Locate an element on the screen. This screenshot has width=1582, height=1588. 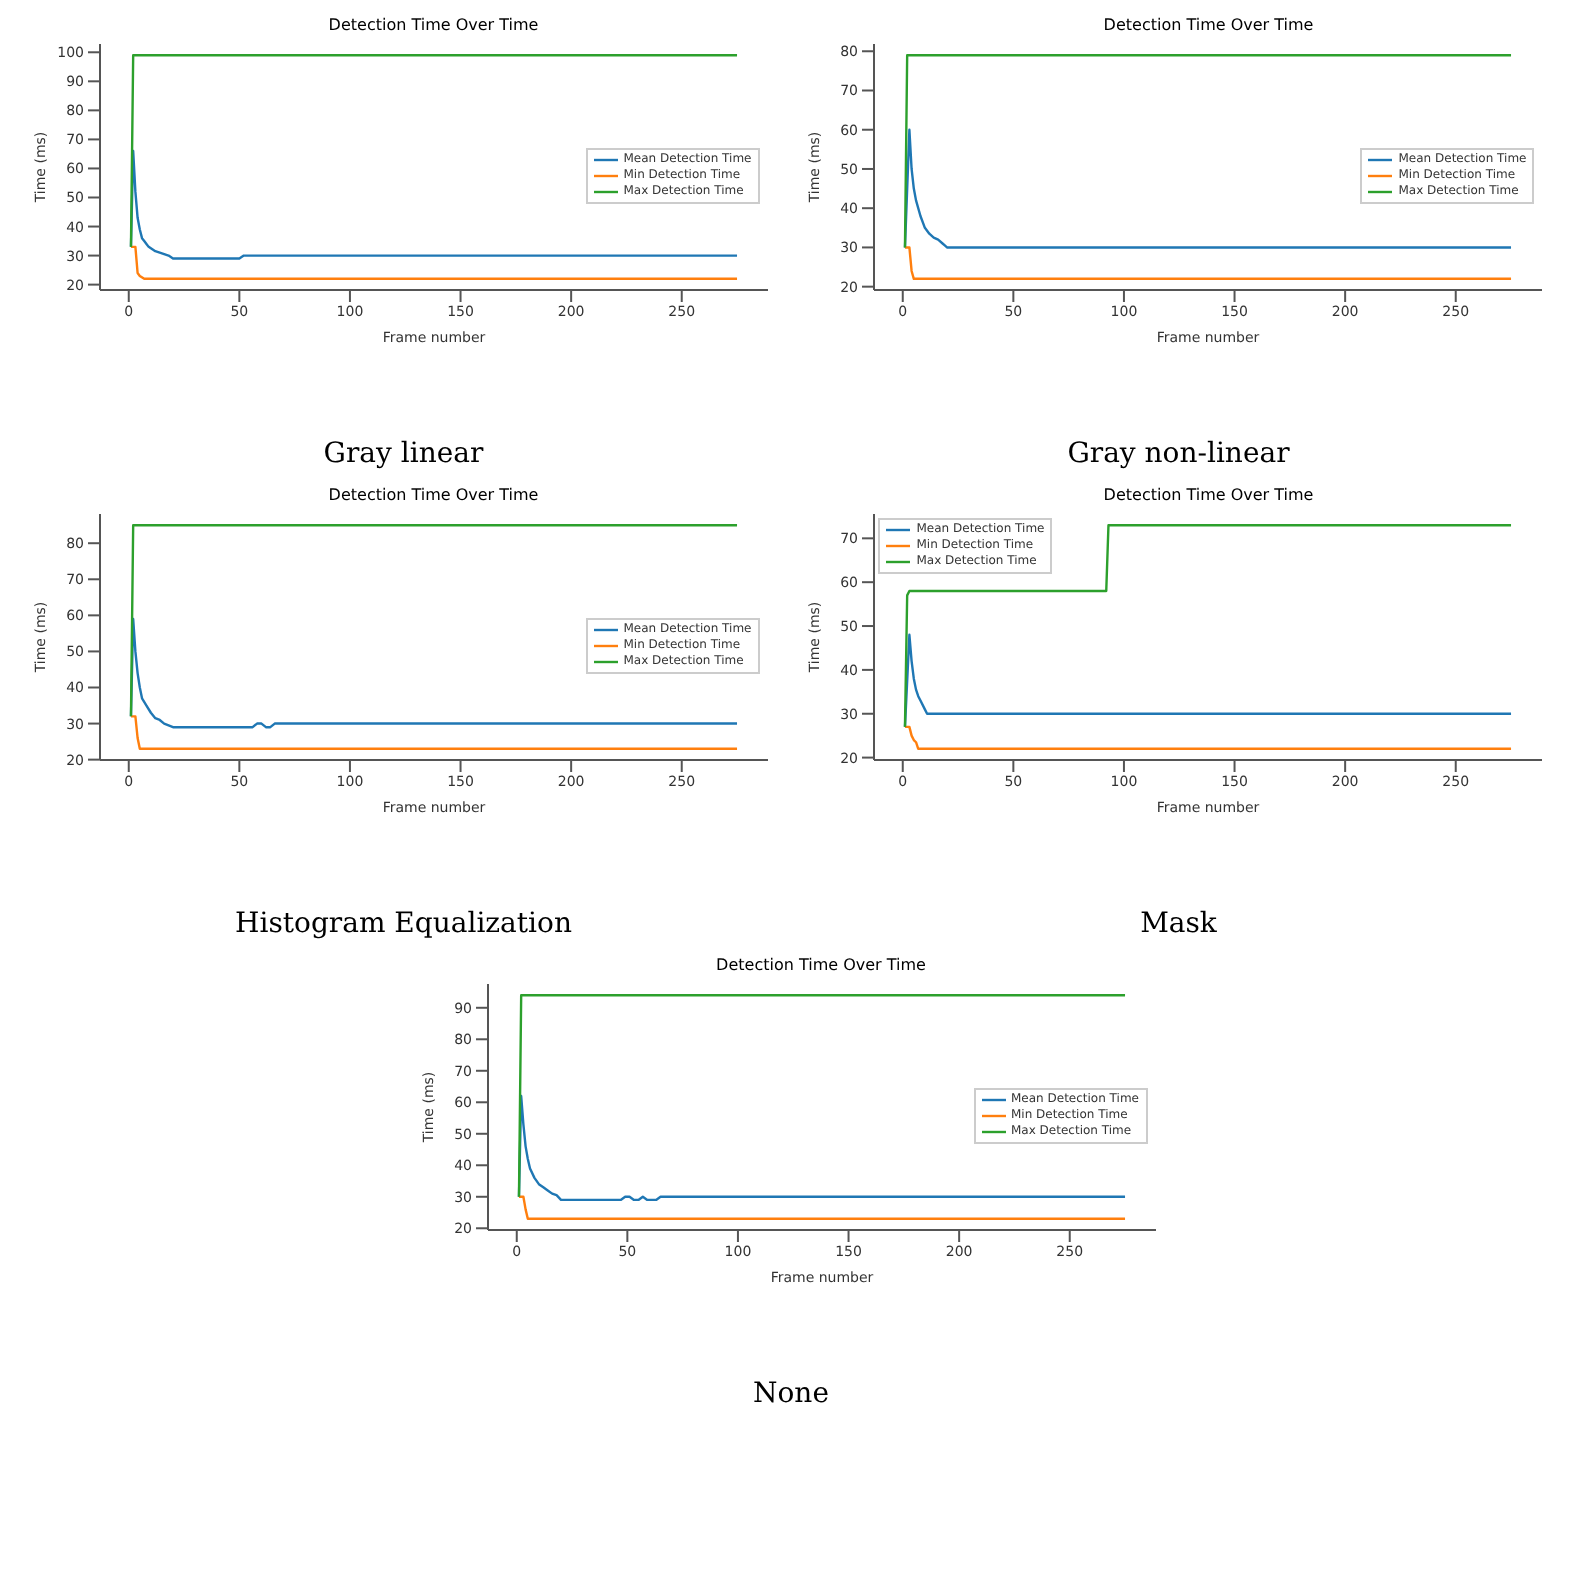
text: Histogram Equalization is located at coordinates (403, 924).